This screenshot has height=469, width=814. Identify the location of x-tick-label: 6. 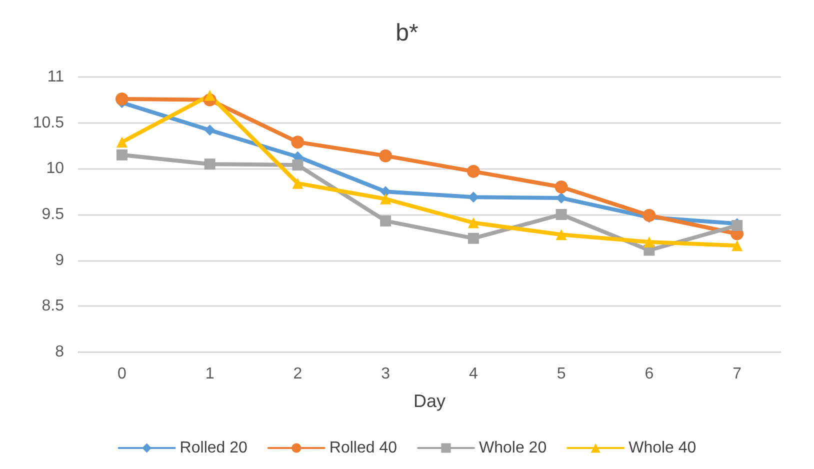
(649, 374).